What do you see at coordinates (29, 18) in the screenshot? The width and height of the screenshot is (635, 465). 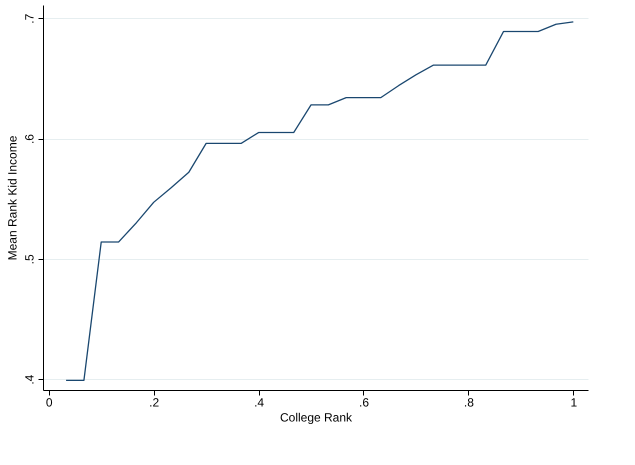 I see `y-tick-label: .7` at bounding box center [29, 18].